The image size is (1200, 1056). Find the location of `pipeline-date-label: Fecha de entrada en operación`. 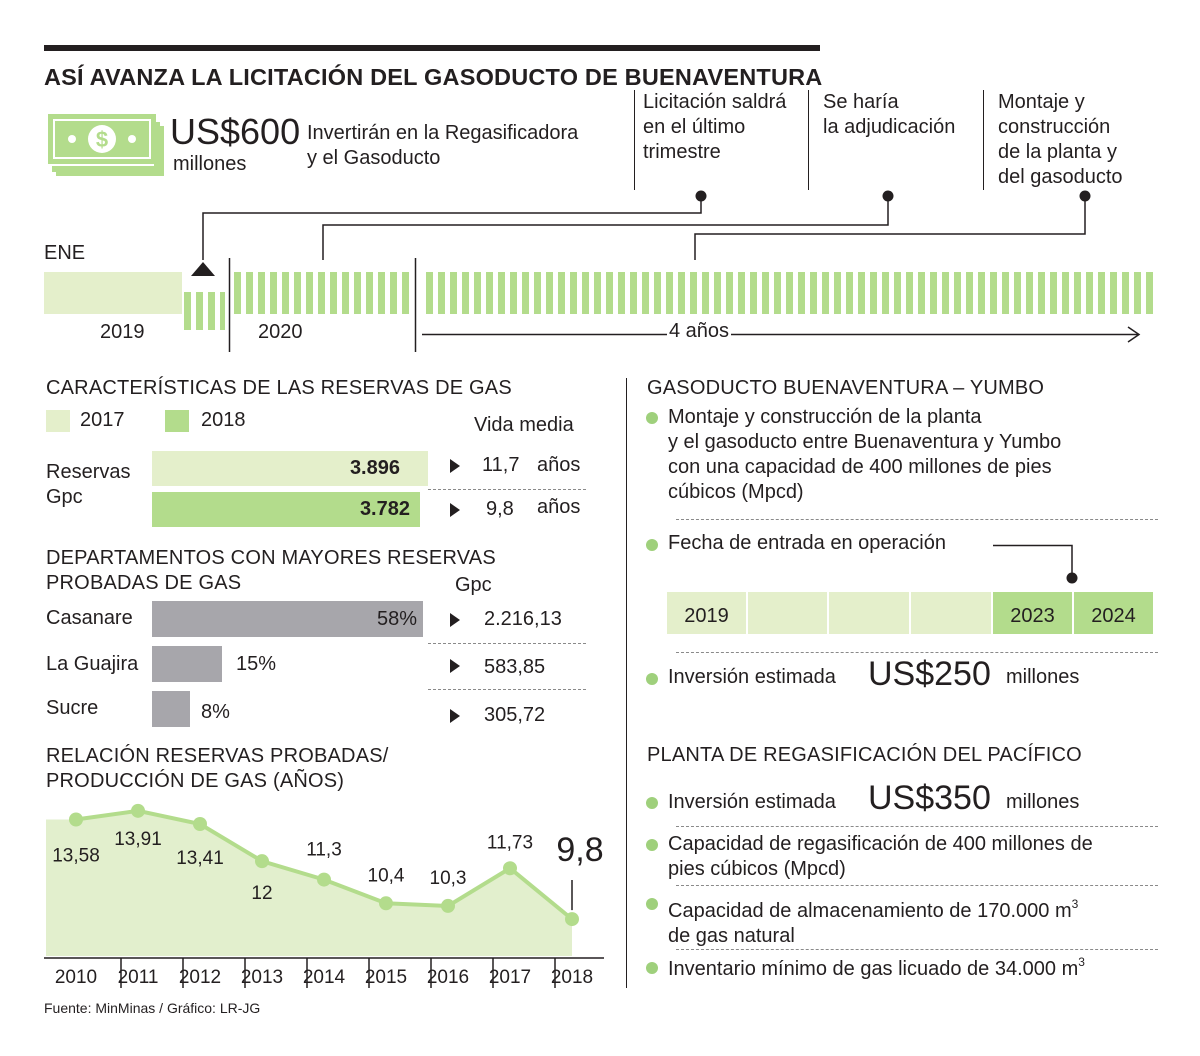

pipeline-date-label: Fecha de entrada en operación is located at coordinates (807, 543).